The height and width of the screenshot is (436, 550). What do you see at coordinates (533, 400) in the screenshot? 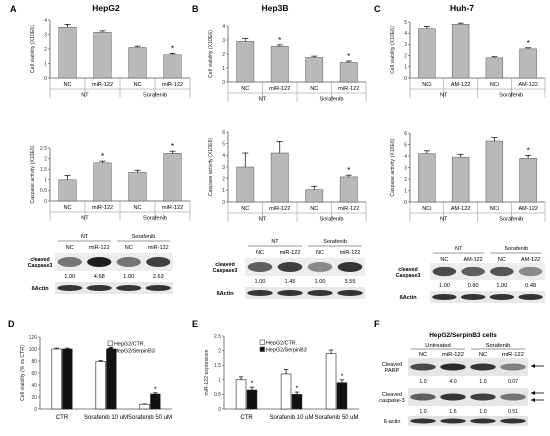
I see `arrow-head-icon` at bounding box center [533, 400].